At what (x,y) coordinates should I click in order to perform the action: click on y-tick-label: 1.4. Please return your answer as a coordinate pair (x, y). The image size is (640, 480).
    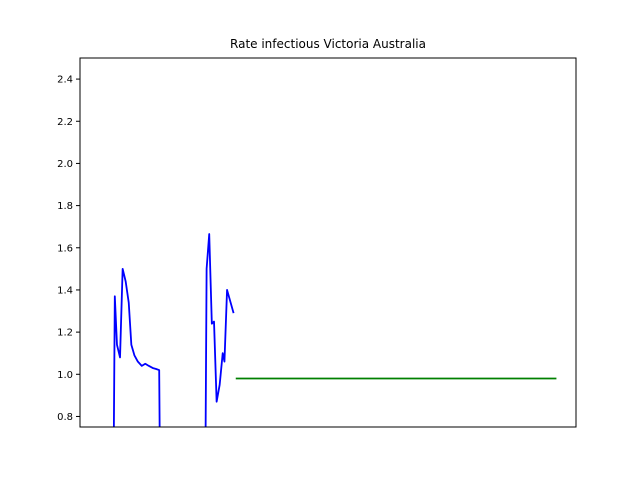
    Looking at the image, I should click on (65, 290).